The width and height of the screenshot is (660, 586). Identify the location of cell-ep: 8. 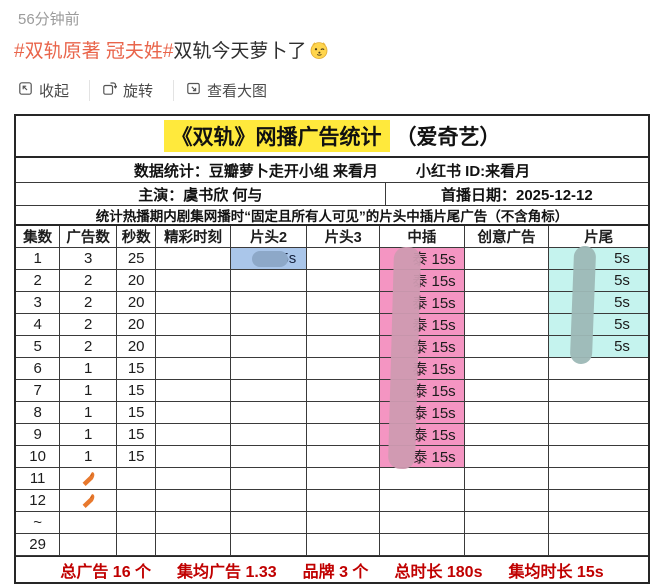
(38, 413).